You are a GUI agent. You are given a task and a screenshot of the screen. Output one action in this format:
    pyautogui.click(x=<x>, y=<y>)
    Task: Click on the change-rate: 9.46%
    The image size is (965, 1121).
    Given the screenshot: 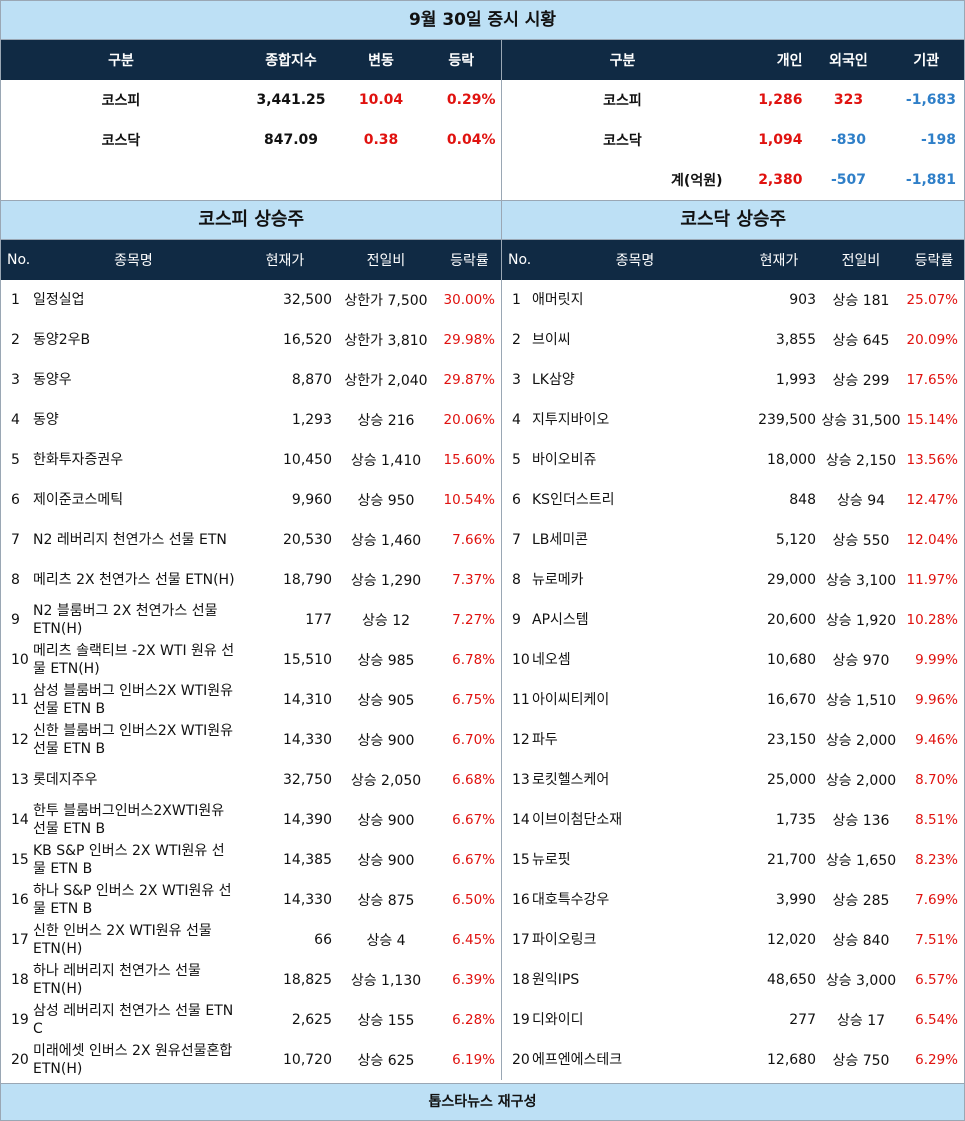 What is the action you would take?
    pyautogui.click(x=936, y=740)
    